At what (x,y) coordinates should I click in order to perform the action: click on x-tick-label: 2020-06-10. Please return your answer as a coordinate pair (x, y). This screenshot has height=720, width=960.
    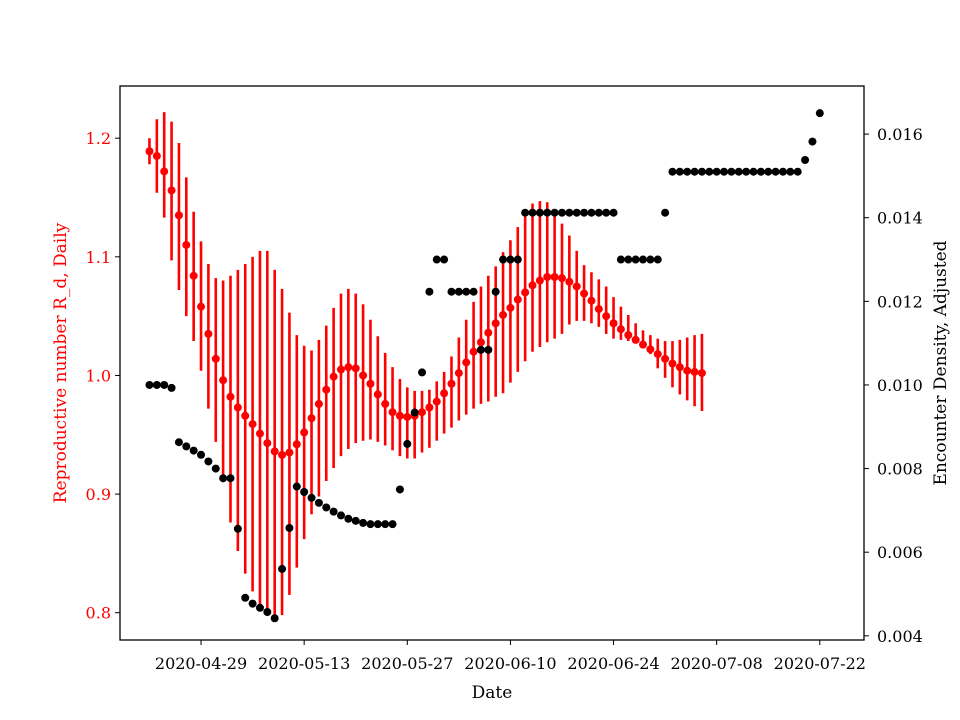
    Looking at the image, I should click on (510, 663).